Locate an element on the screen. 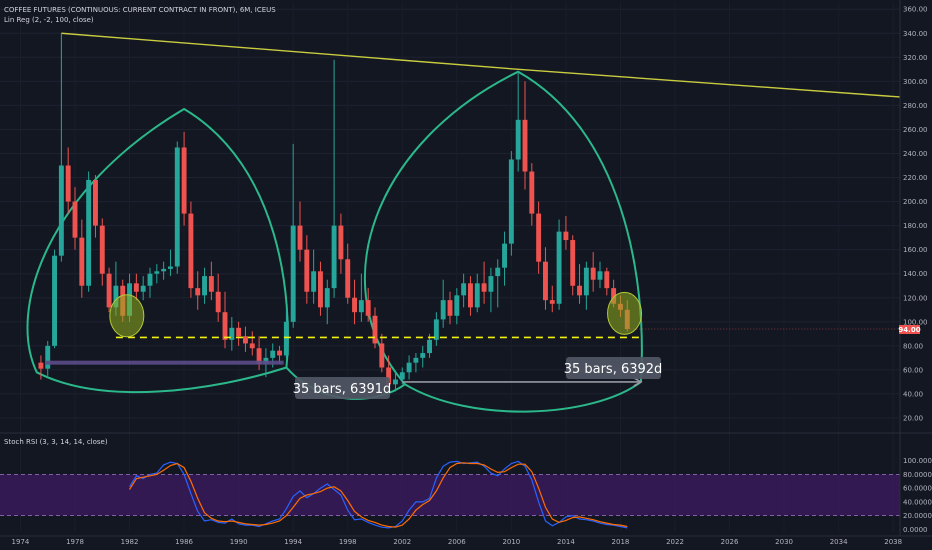 The image size is (932, 550). x-tick-label: 2026 is located at coordinates (730, 542).